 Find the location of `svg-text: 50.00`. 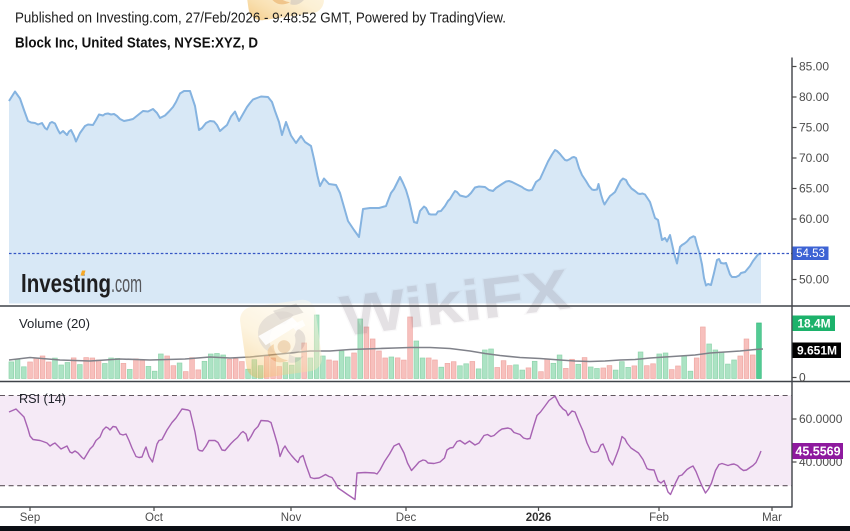

svg-text: 50.00 is located at coordinates (814, 280).